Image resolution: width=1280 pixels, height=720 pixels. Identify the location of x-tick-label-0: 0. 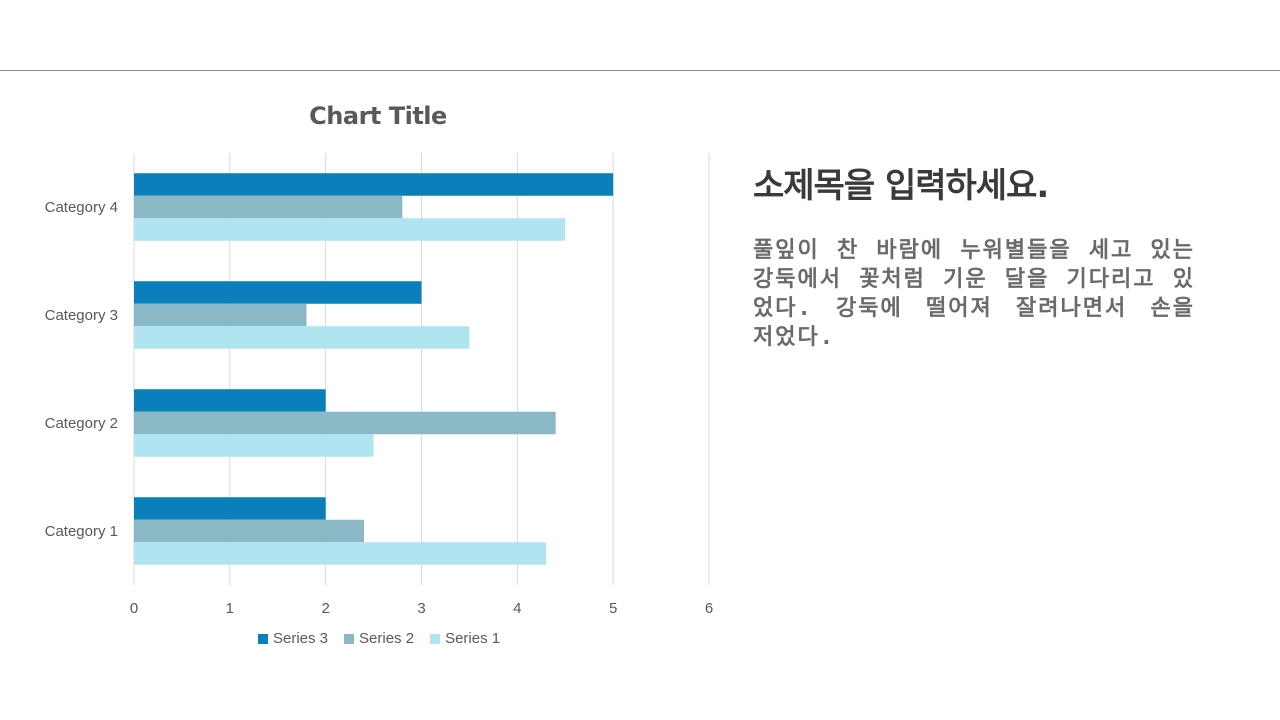
(134, 608).